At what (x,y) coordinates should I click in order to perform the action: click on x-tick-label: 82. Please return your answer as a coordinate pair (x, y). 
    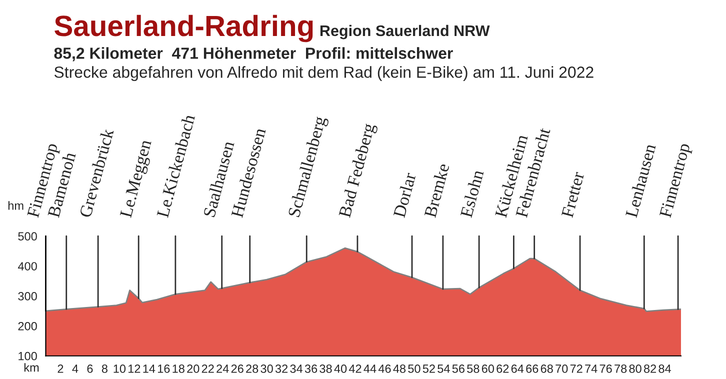
    Looking at the image, I should click on (650, 368).